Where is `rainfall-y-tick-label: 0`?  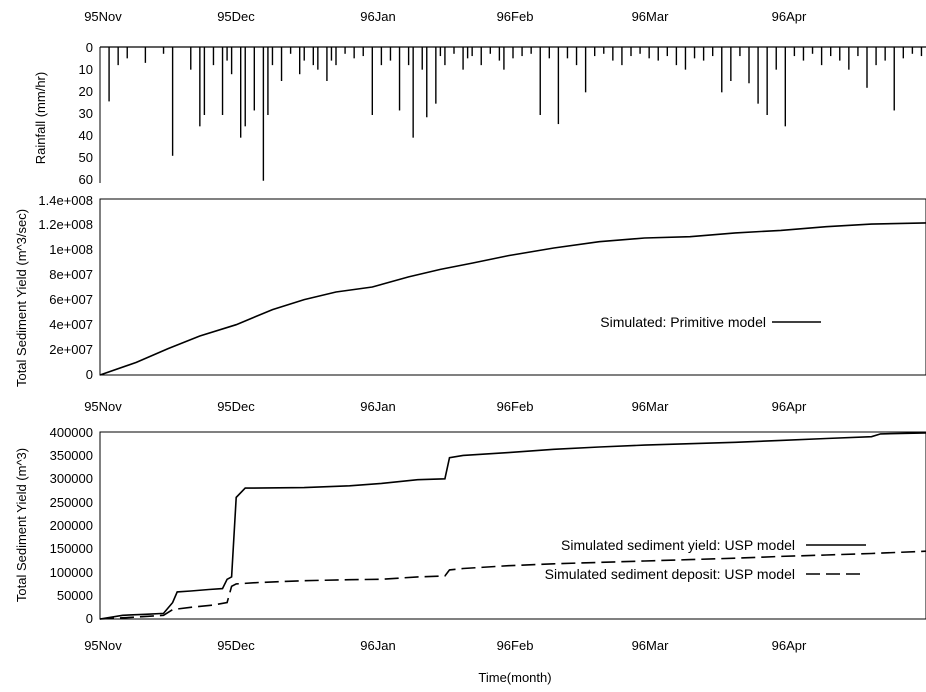 rainfall-y-tick-label: 0 is located at coordinates (89, 47).